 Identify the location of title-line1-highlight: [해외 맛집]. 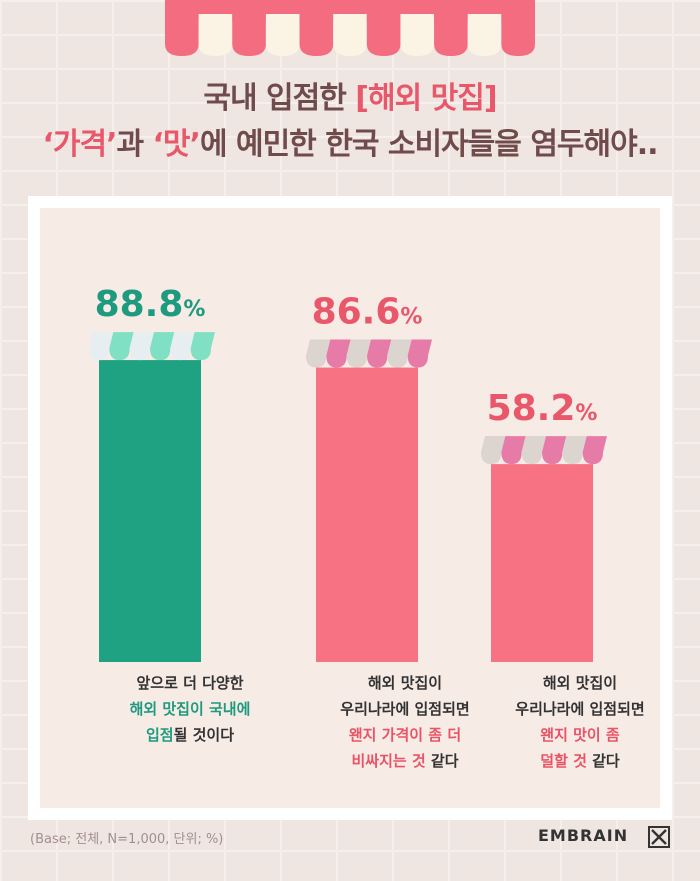
(426, 98).